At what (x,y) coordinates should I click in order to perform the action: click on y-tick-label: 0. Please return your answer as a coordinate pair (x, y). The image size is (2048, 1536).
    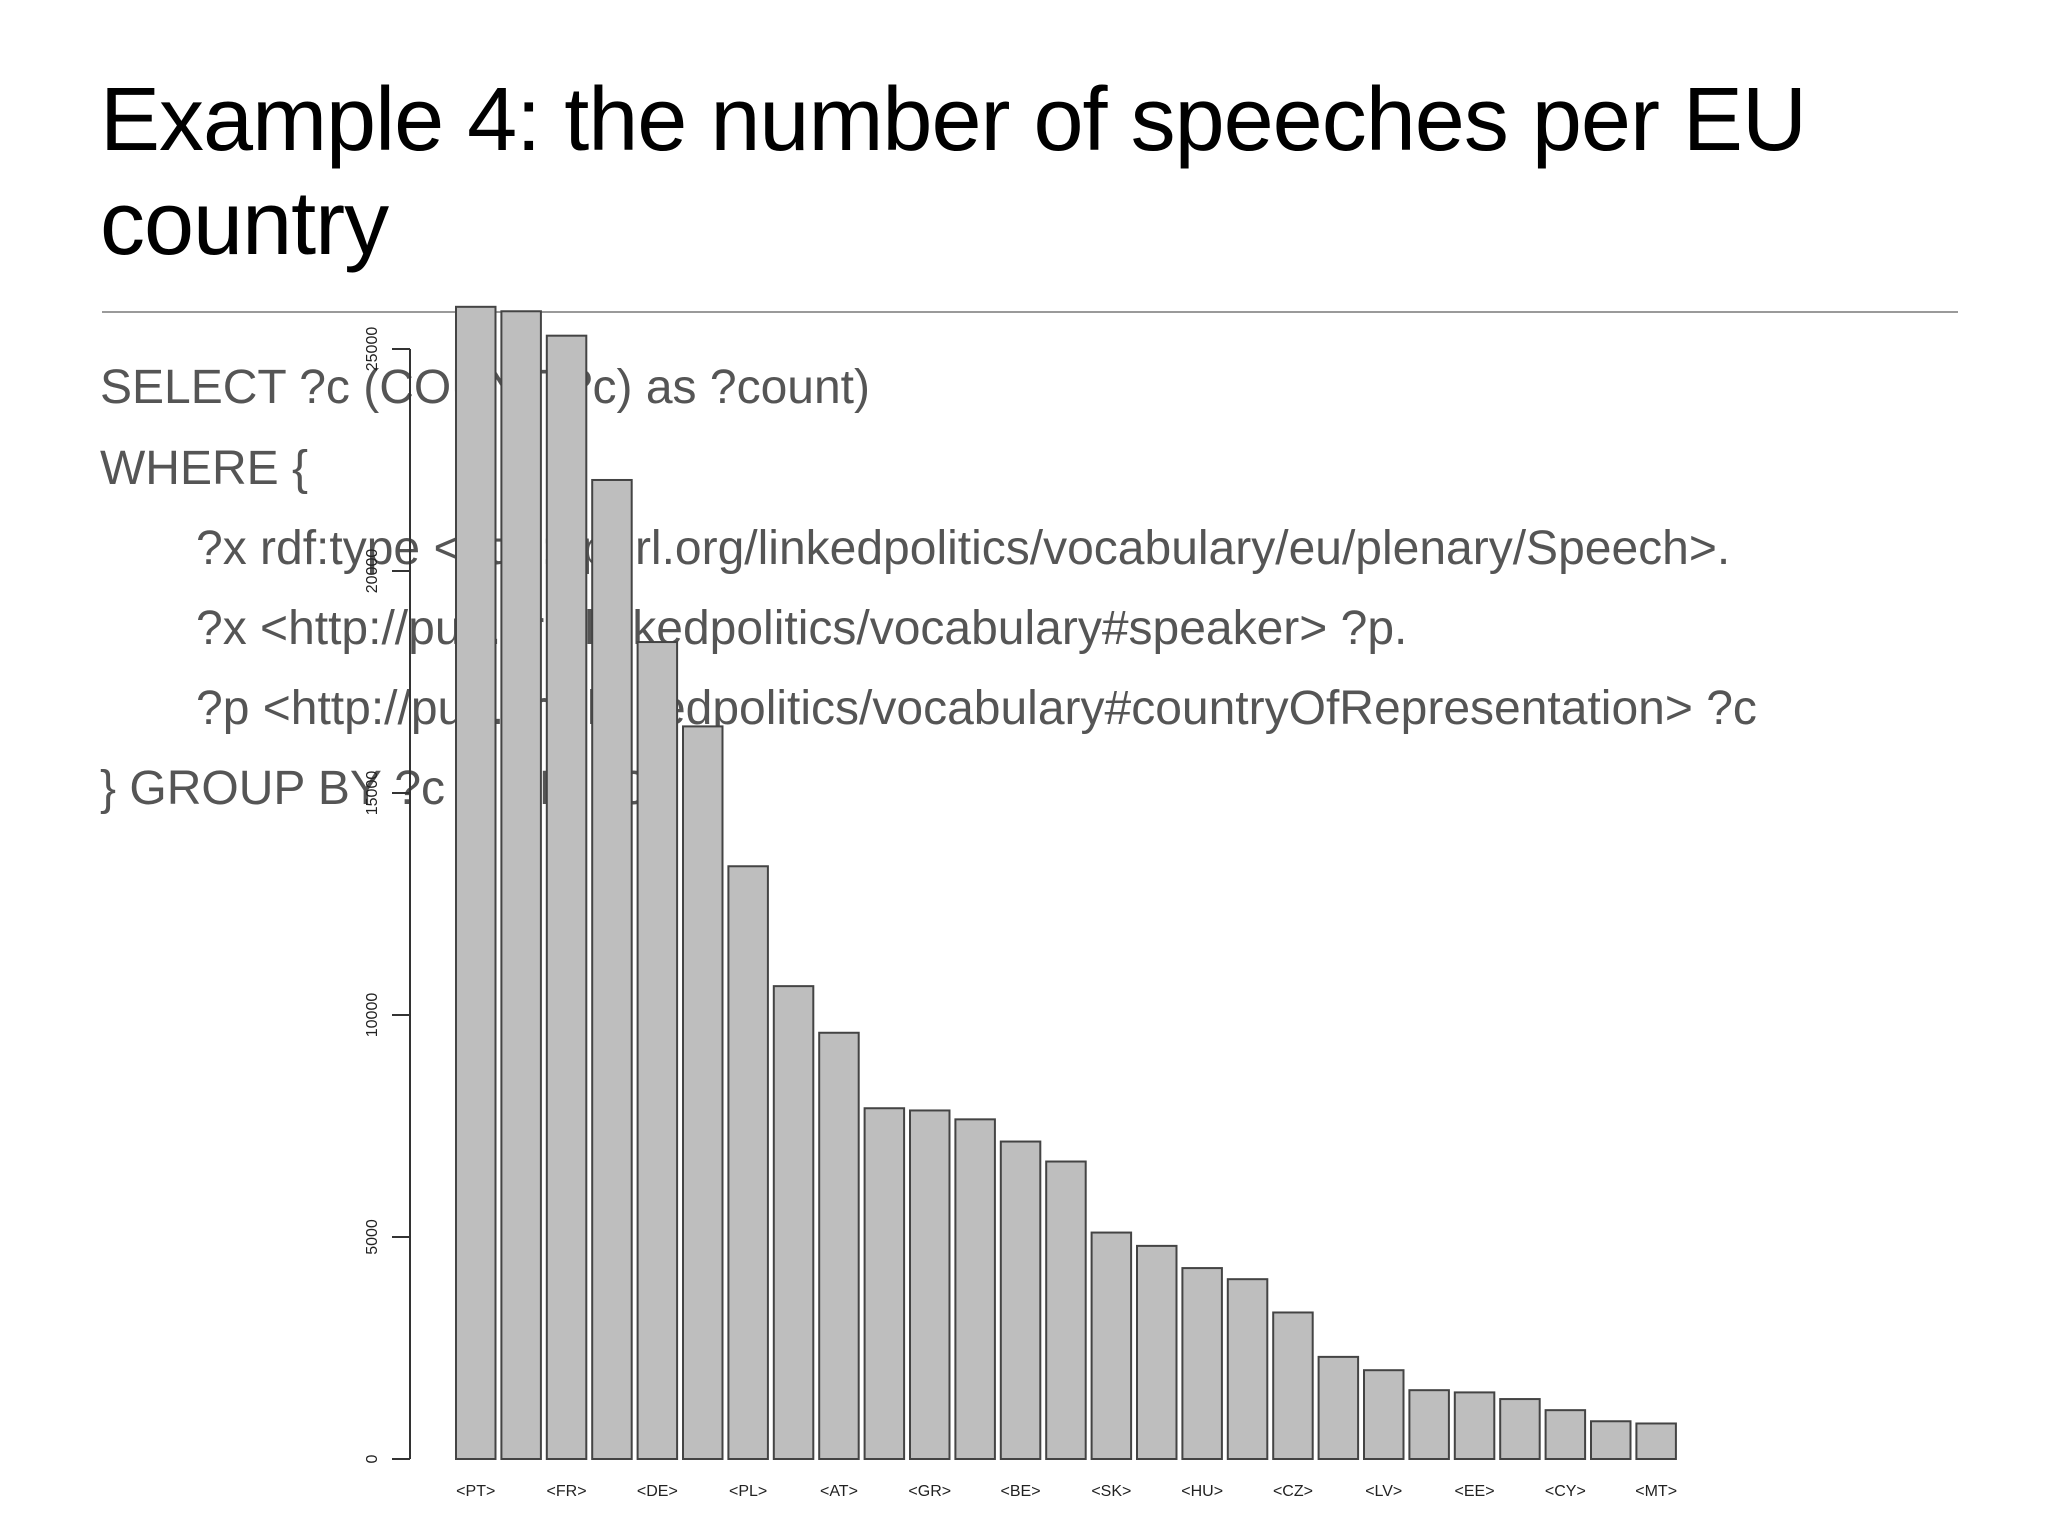
    Looking at the image, I should click on (372, 1458).